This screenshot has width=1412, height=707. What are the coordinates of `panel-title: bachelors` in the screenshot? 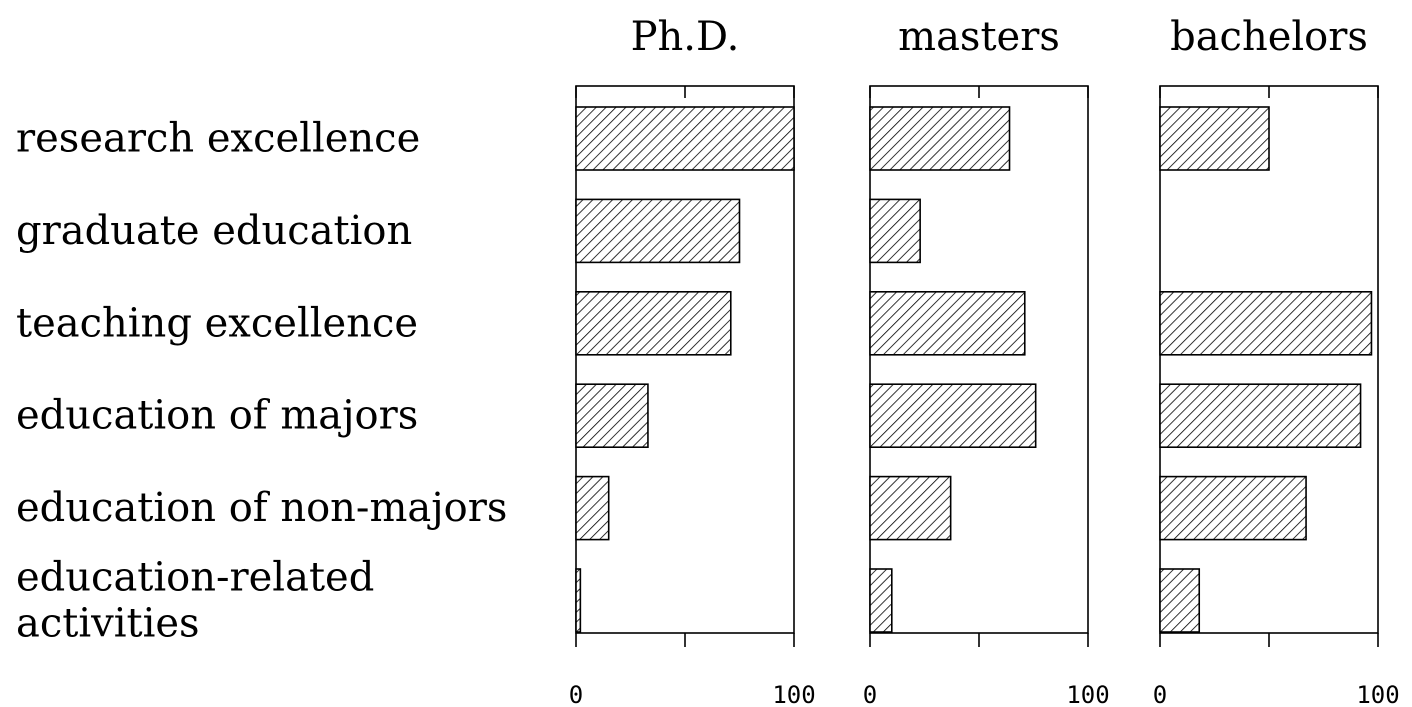 It's located at (1269, 37).